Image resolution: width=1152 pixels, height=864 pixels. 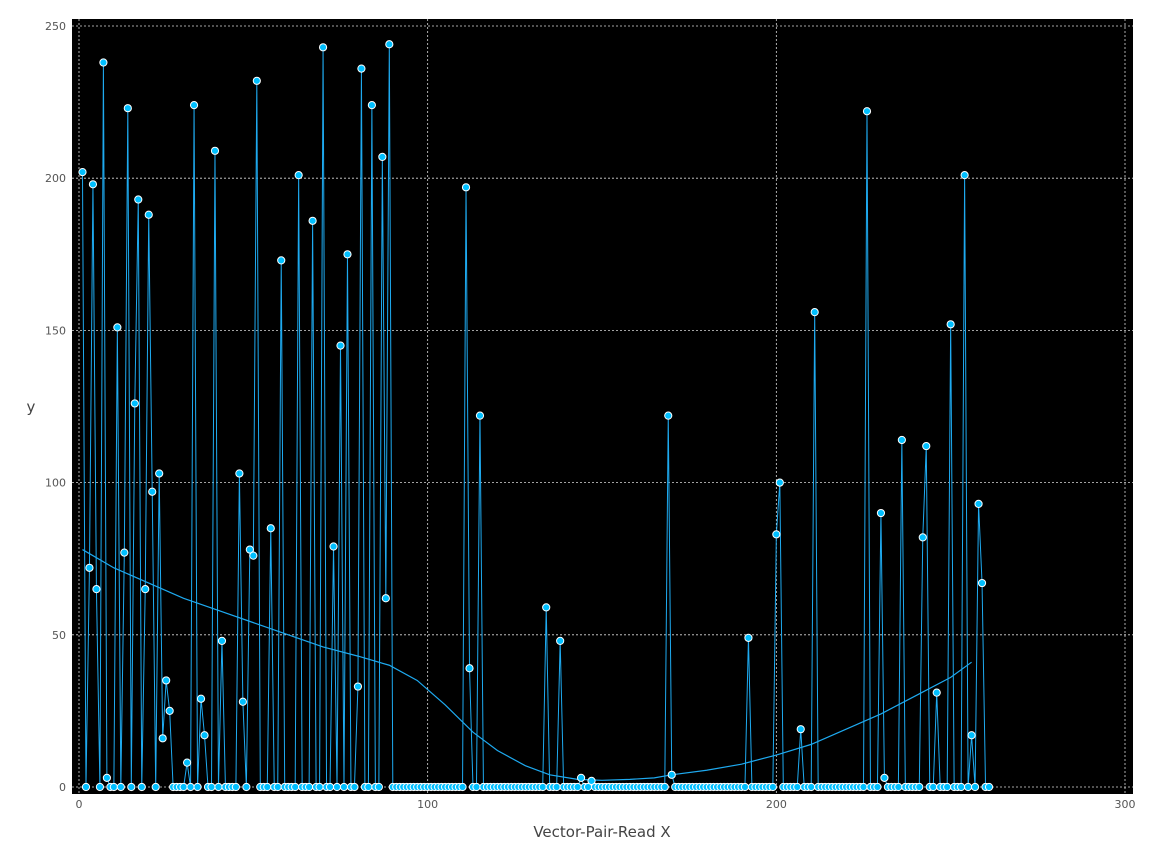 I want to click on y-tick-label: 50, so click(x=59, y=635).